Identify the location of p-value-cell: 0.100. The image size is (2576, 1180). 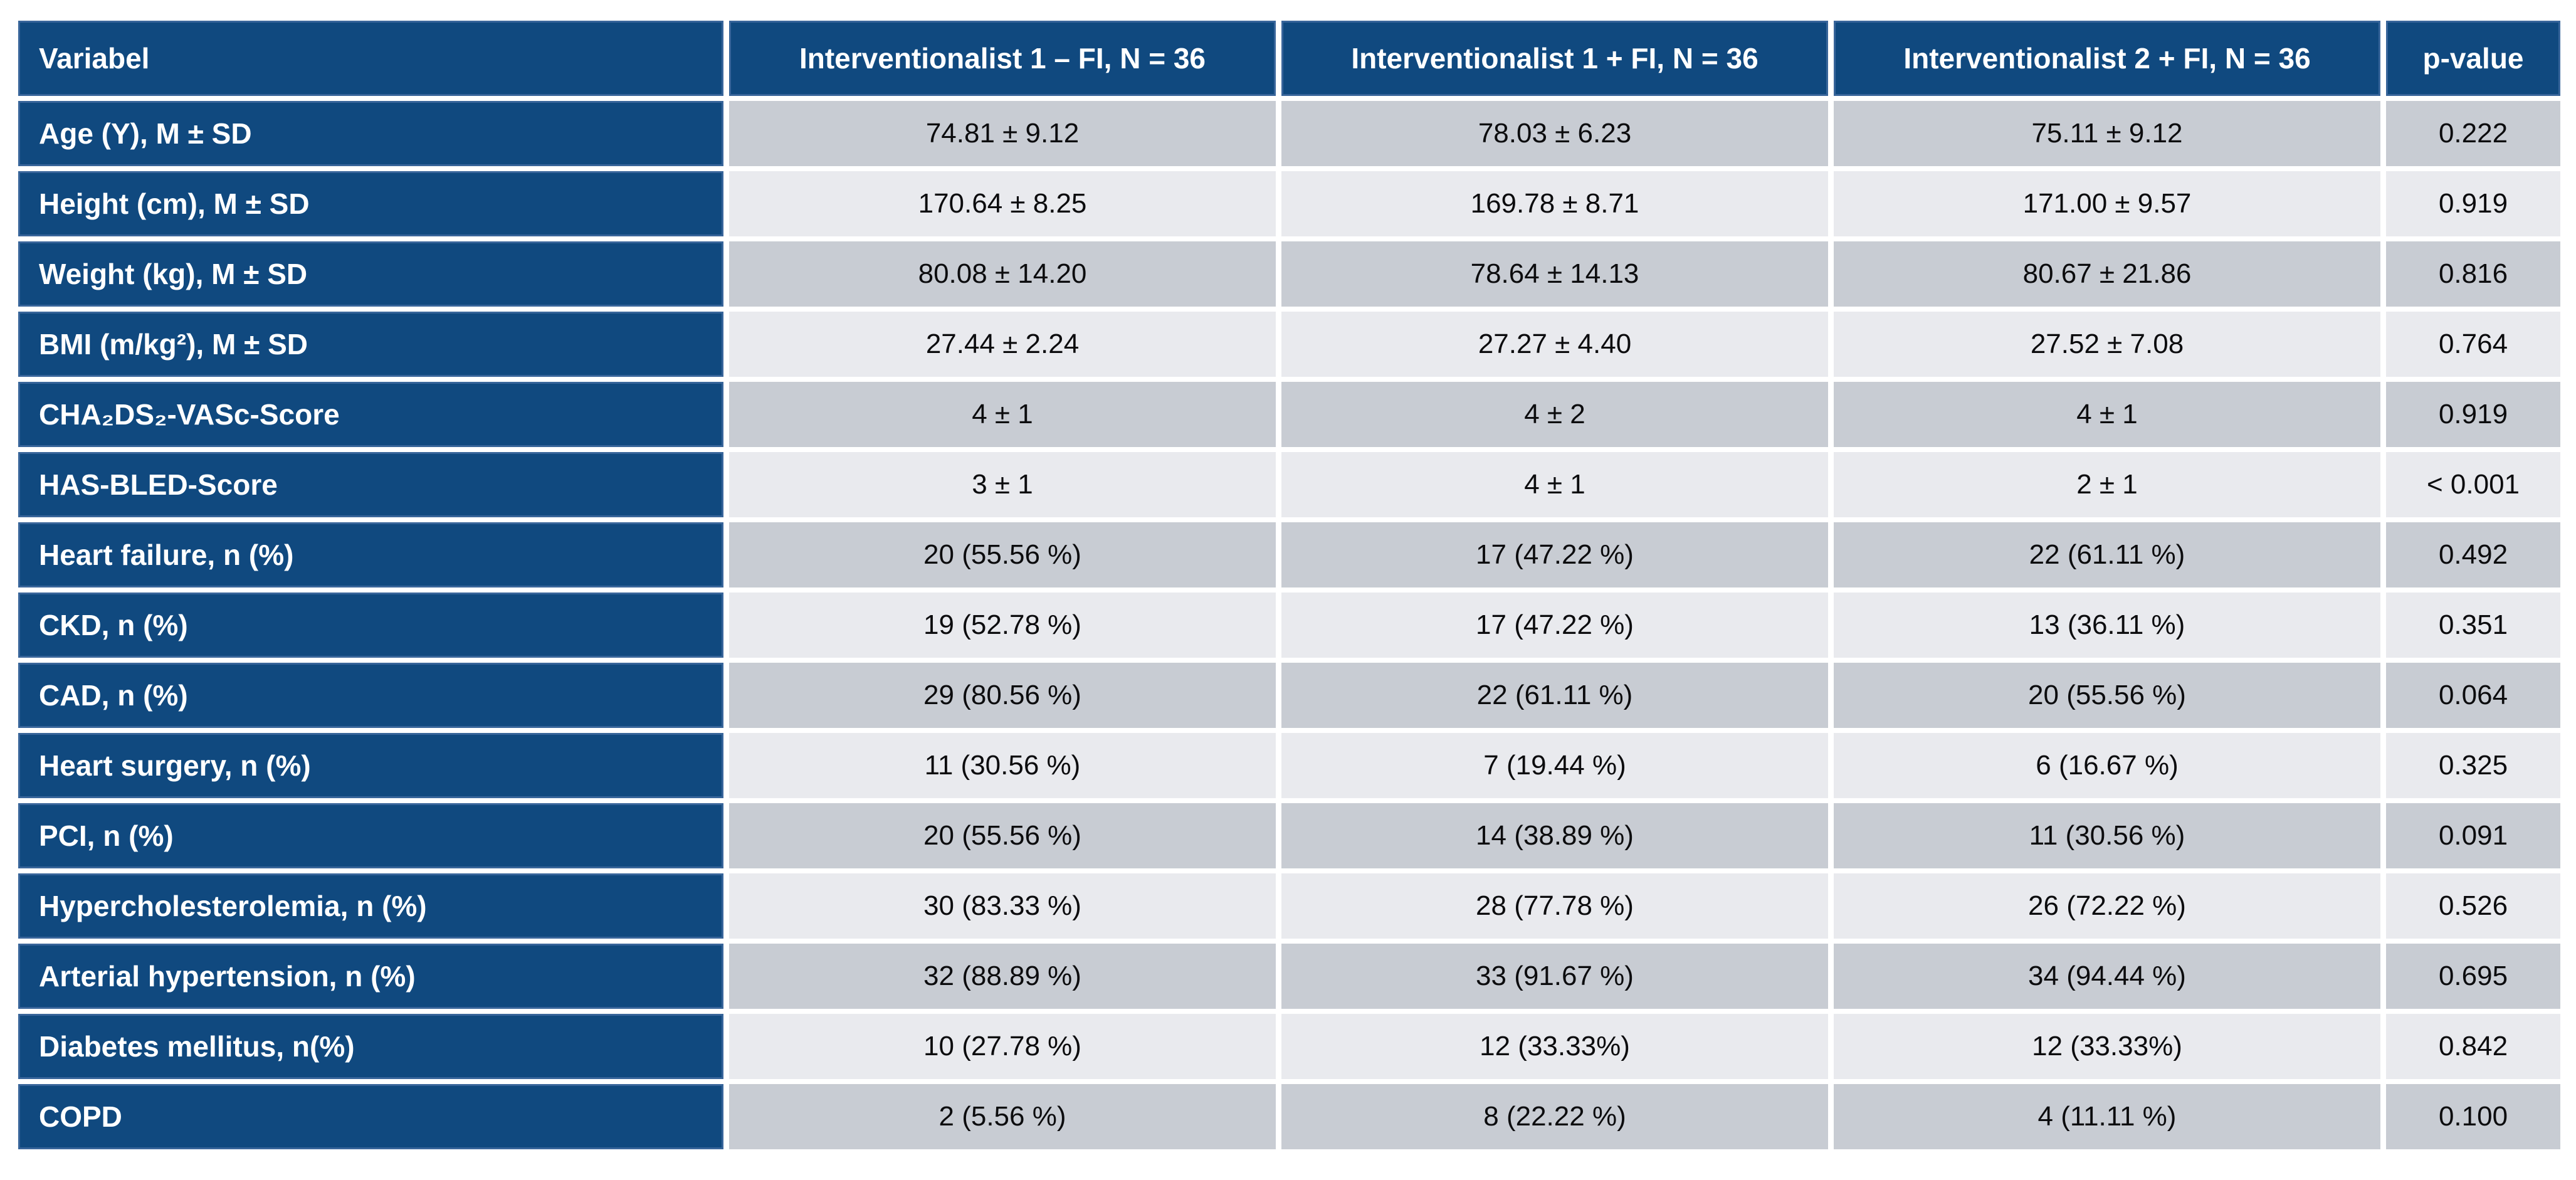
(2473, 1116).